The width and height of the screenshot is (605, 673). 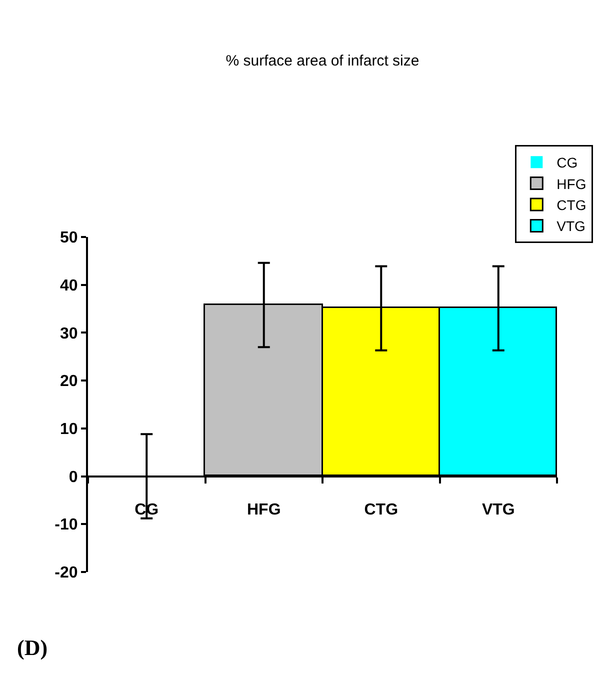 What do you see at coordinates (381, 509) in the screenshot?
I see `x-tick-label: CTG` at bounding box center [381, 509].